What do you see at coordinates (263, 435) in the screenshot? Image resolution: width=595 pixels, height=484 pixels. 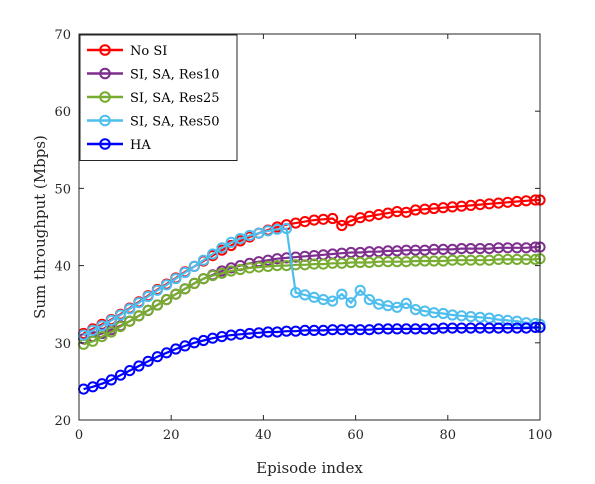 I see `x-tick-label: 40` at bounding box center [263, 435].